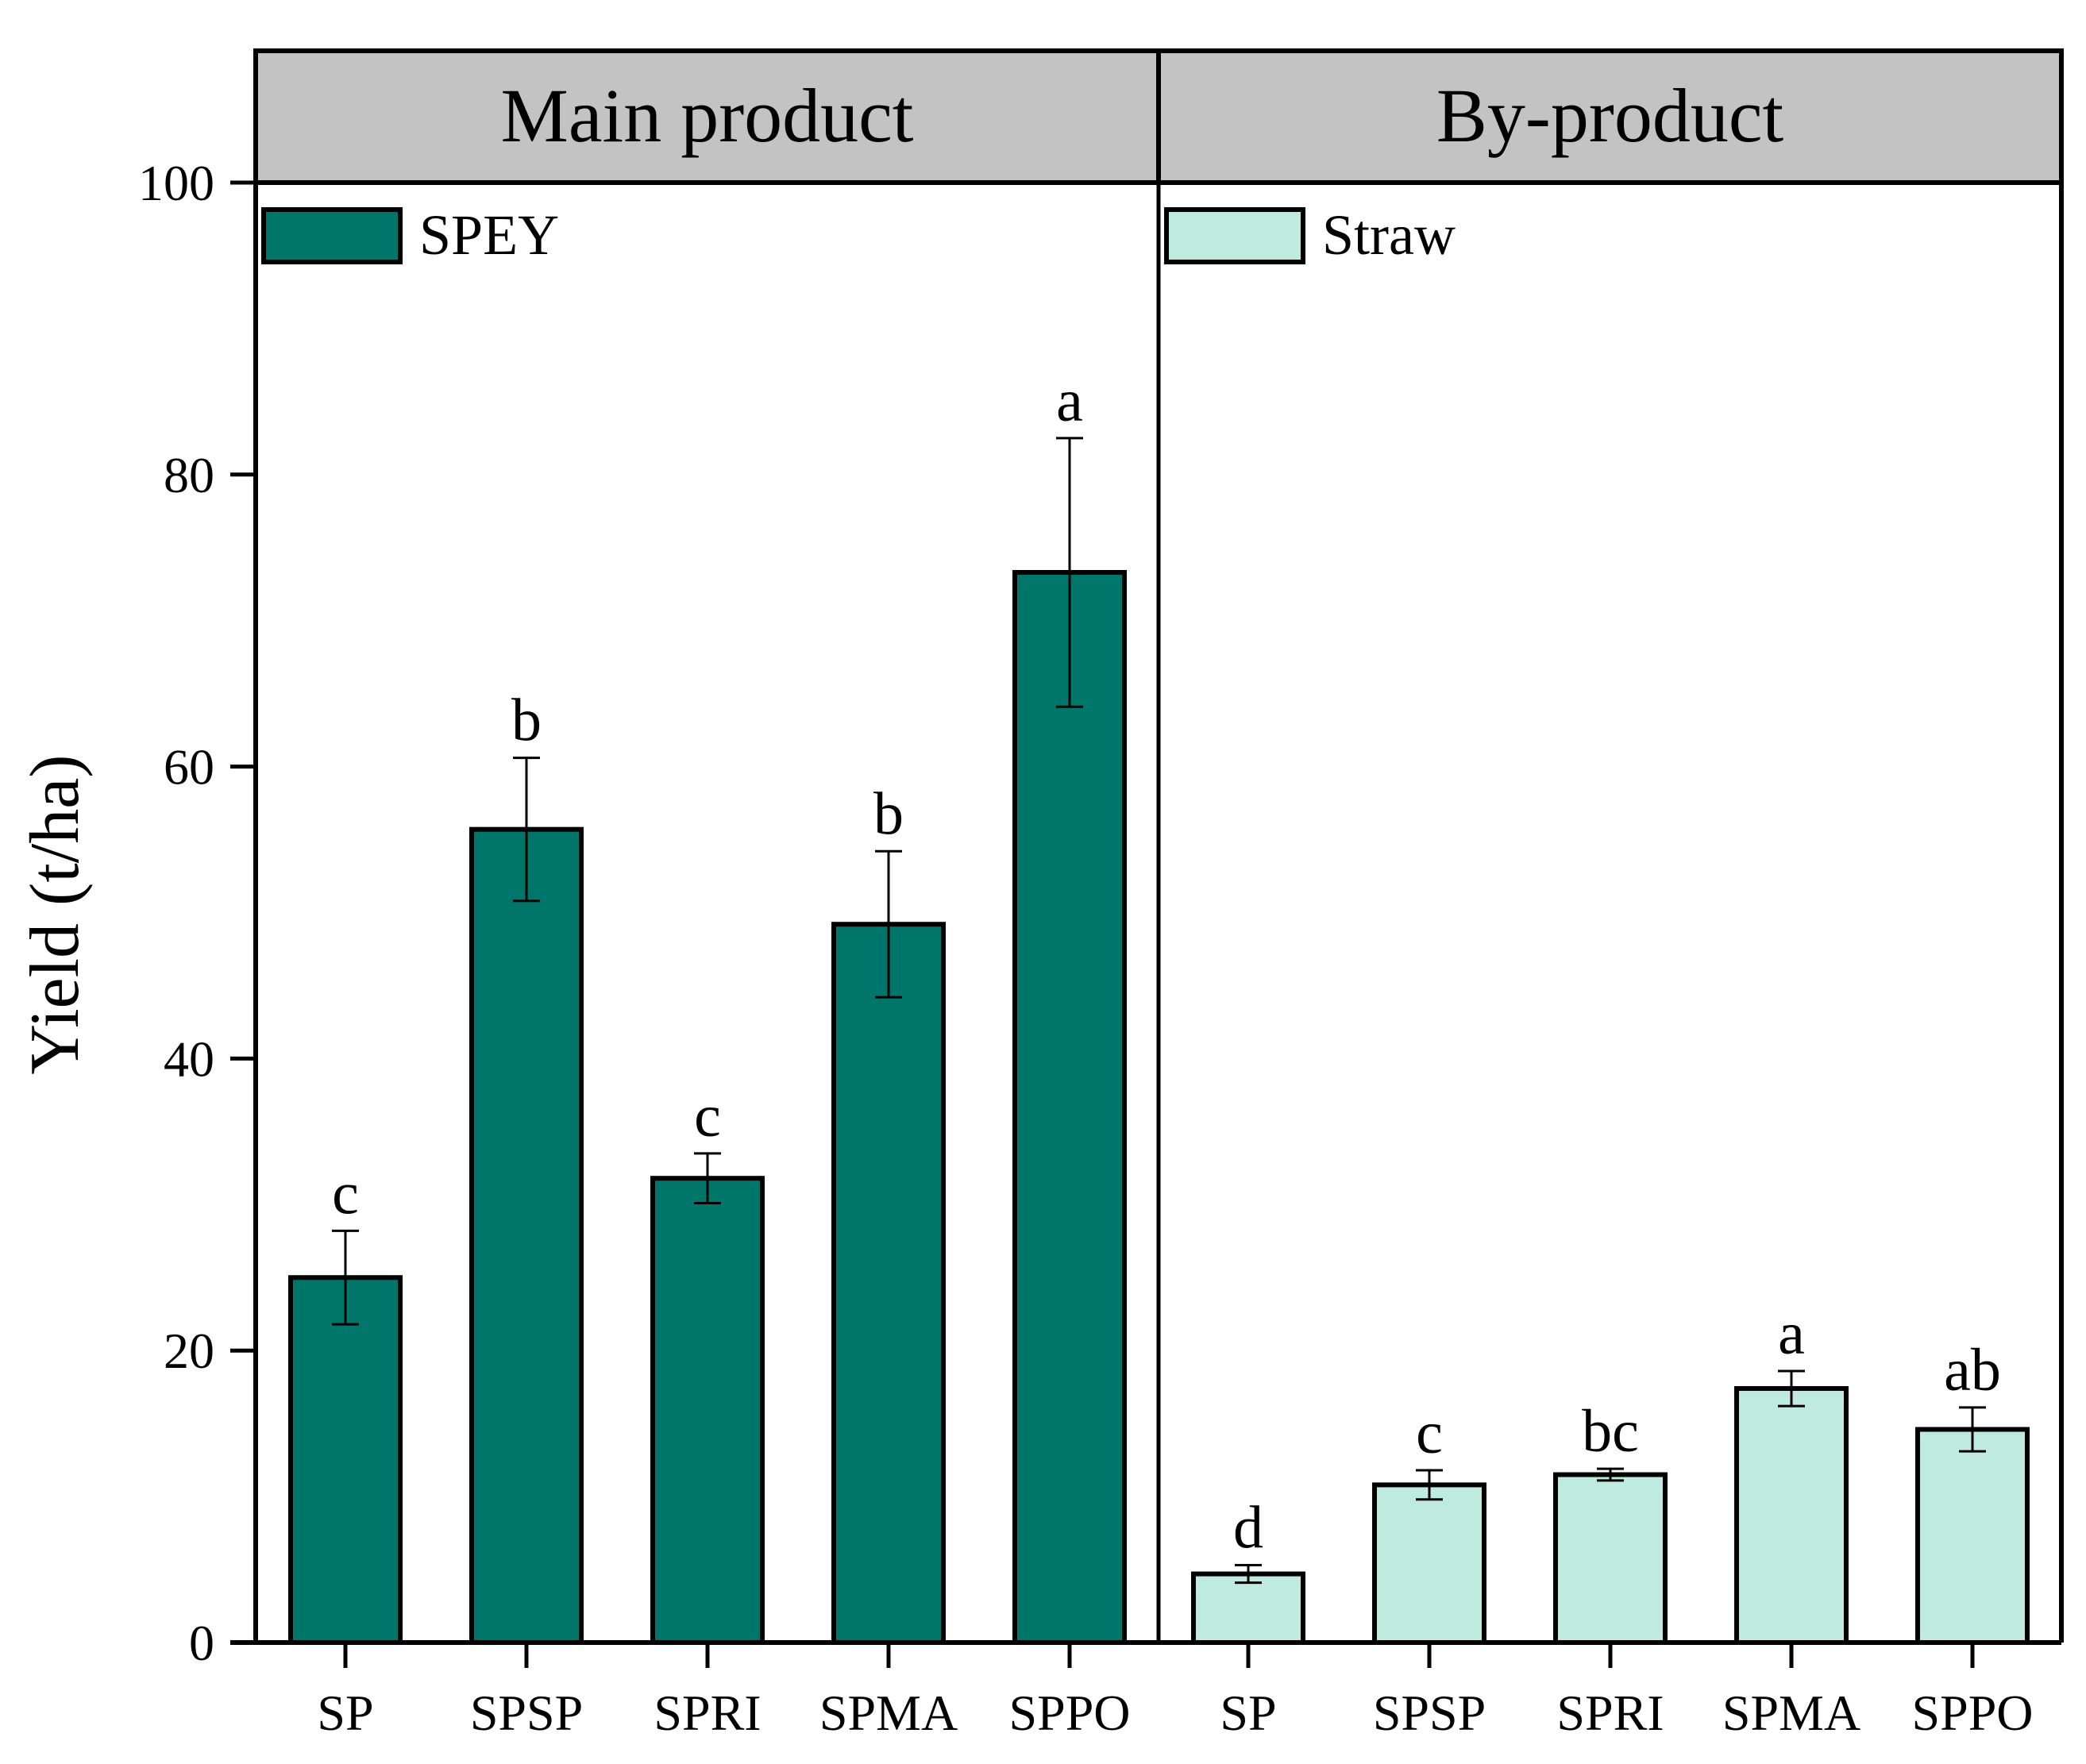 The width and height of the screenshot is (2086, 1764). What do you see at coordinates (707, 1713) in the screenshot?
I see `main-x-label-spri: SPRI` at bounding box center [707, 1713].